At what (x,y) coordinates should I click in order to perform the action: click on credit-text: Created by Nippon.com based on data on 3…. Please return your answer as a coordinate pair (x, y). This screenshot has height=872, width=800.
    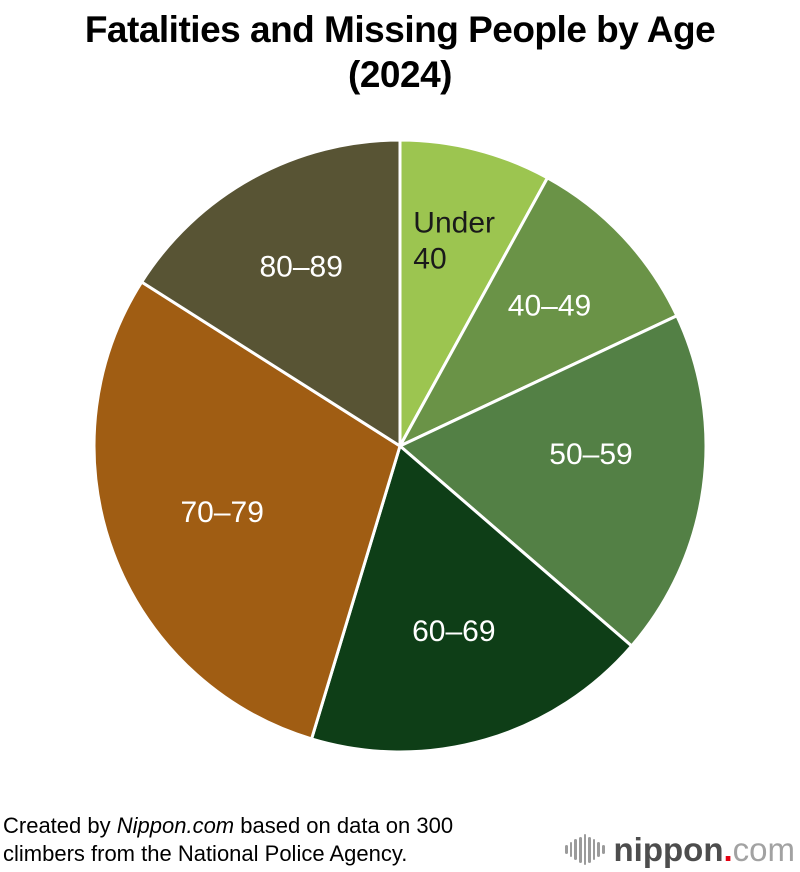
    Looking at the image, I should click on (228, 840).